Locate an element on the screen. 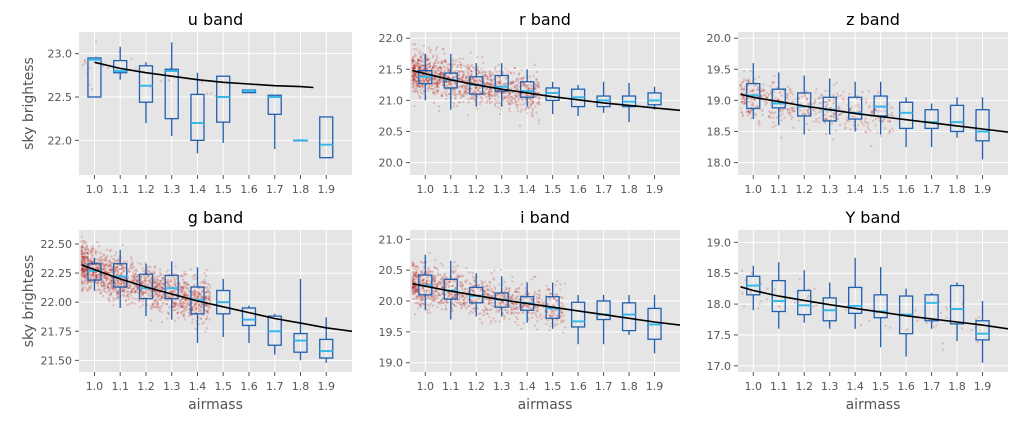  x-tick-label: 1.9 is located at coordinates (655, 189).